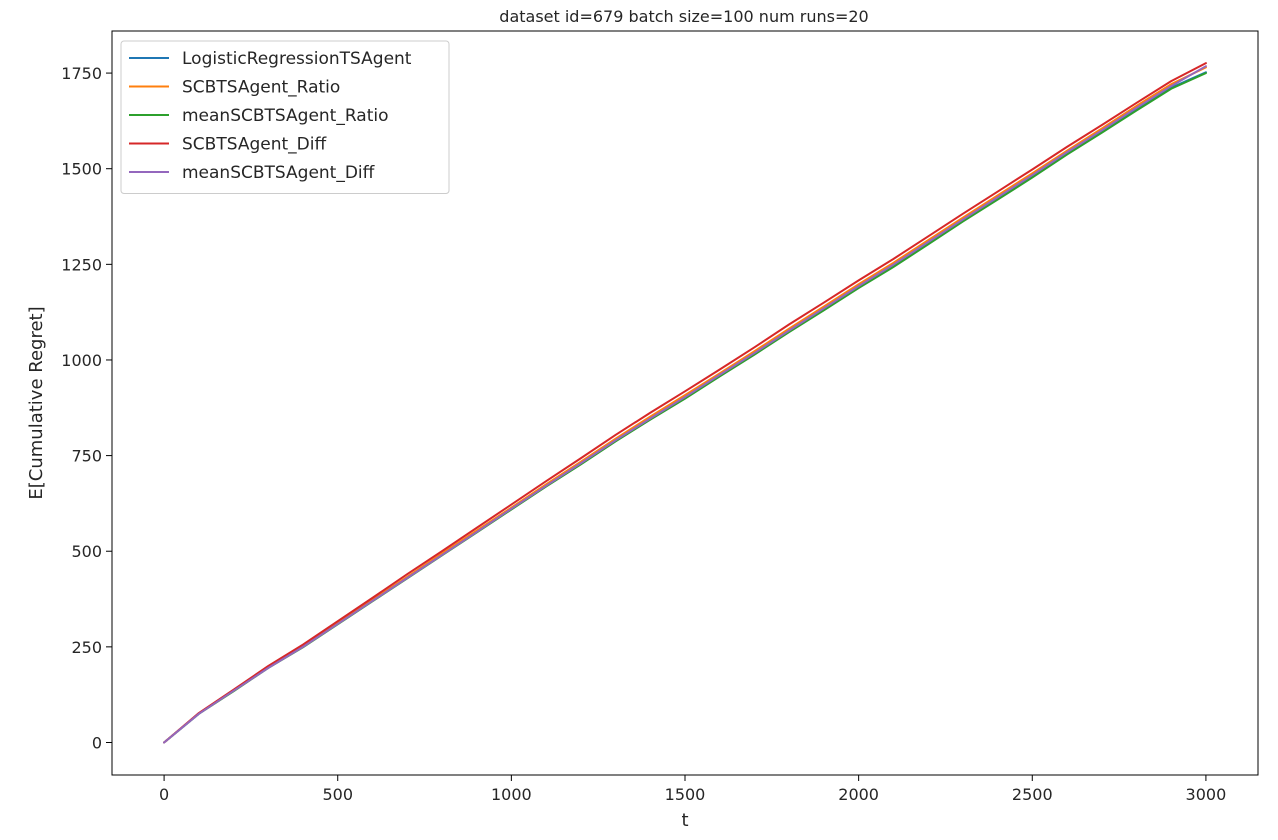  What do you see at coordinates (86, 551) in the screenshot?
I see `y-tick-label: 500` at bounding box center [86, 551].